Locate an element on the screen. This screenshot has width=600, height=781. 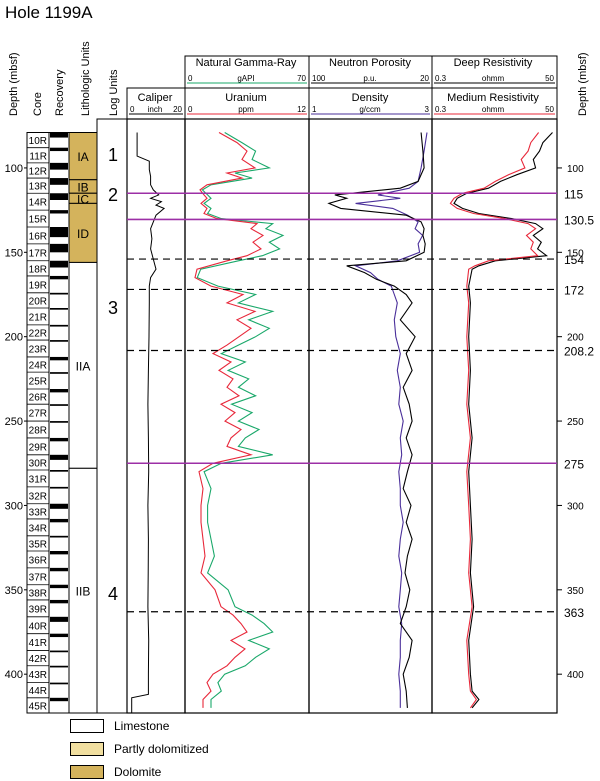
core-label-25R: 25R is located at coordinates (38, 382).